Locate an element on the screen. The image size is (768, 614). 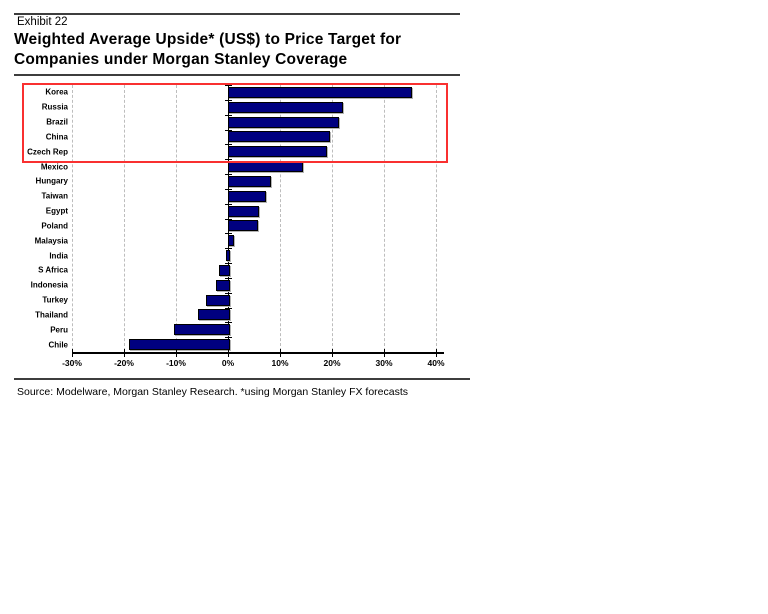
bar-brazil is located at coordinates (284, 122).